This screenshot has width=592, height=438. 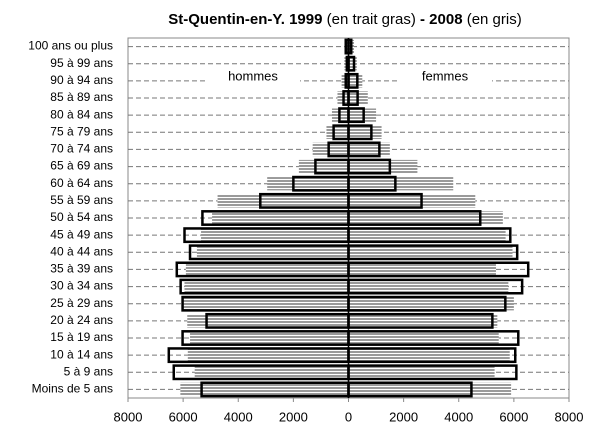 What do you see at coordinates (81, 200) in the screenshot?
I see `category-label: 55 à 59 ans` at bounding box center [81, 200].